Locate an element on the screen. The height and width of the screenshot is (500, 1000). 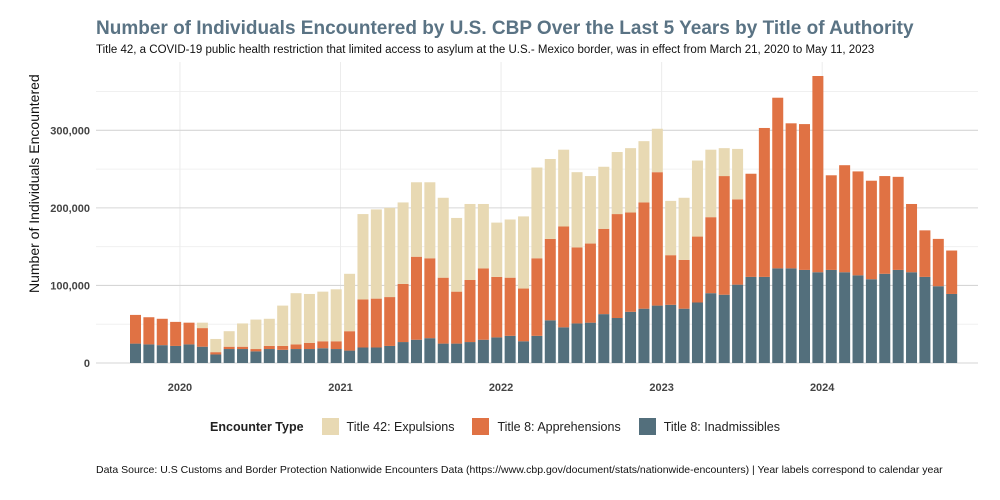
x-tick-label: 2020 is located at coordinates (180, 388).